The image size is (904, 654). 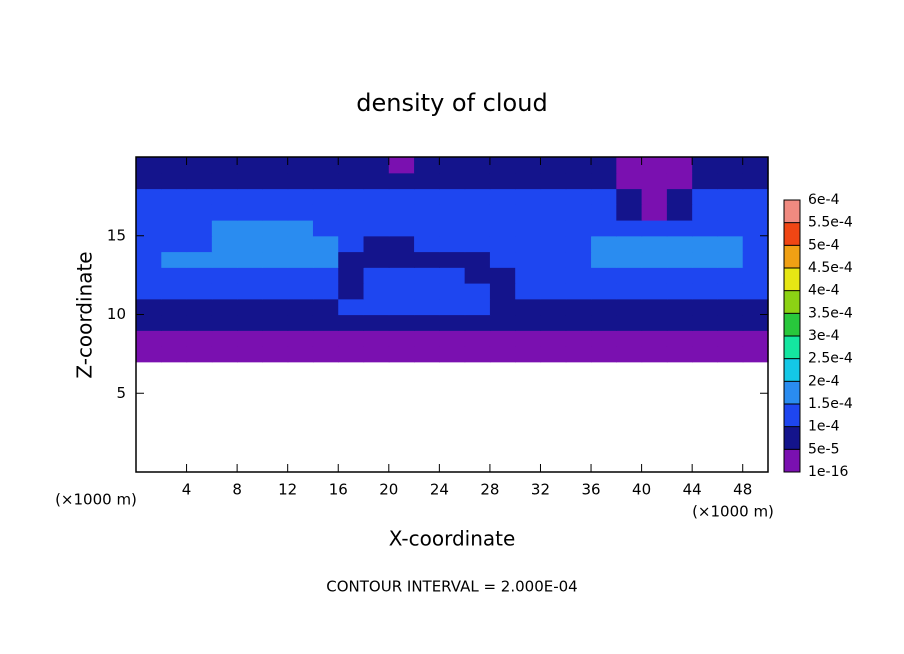 I want to click on x-tick-label: 40, so click(x=641, y=490).